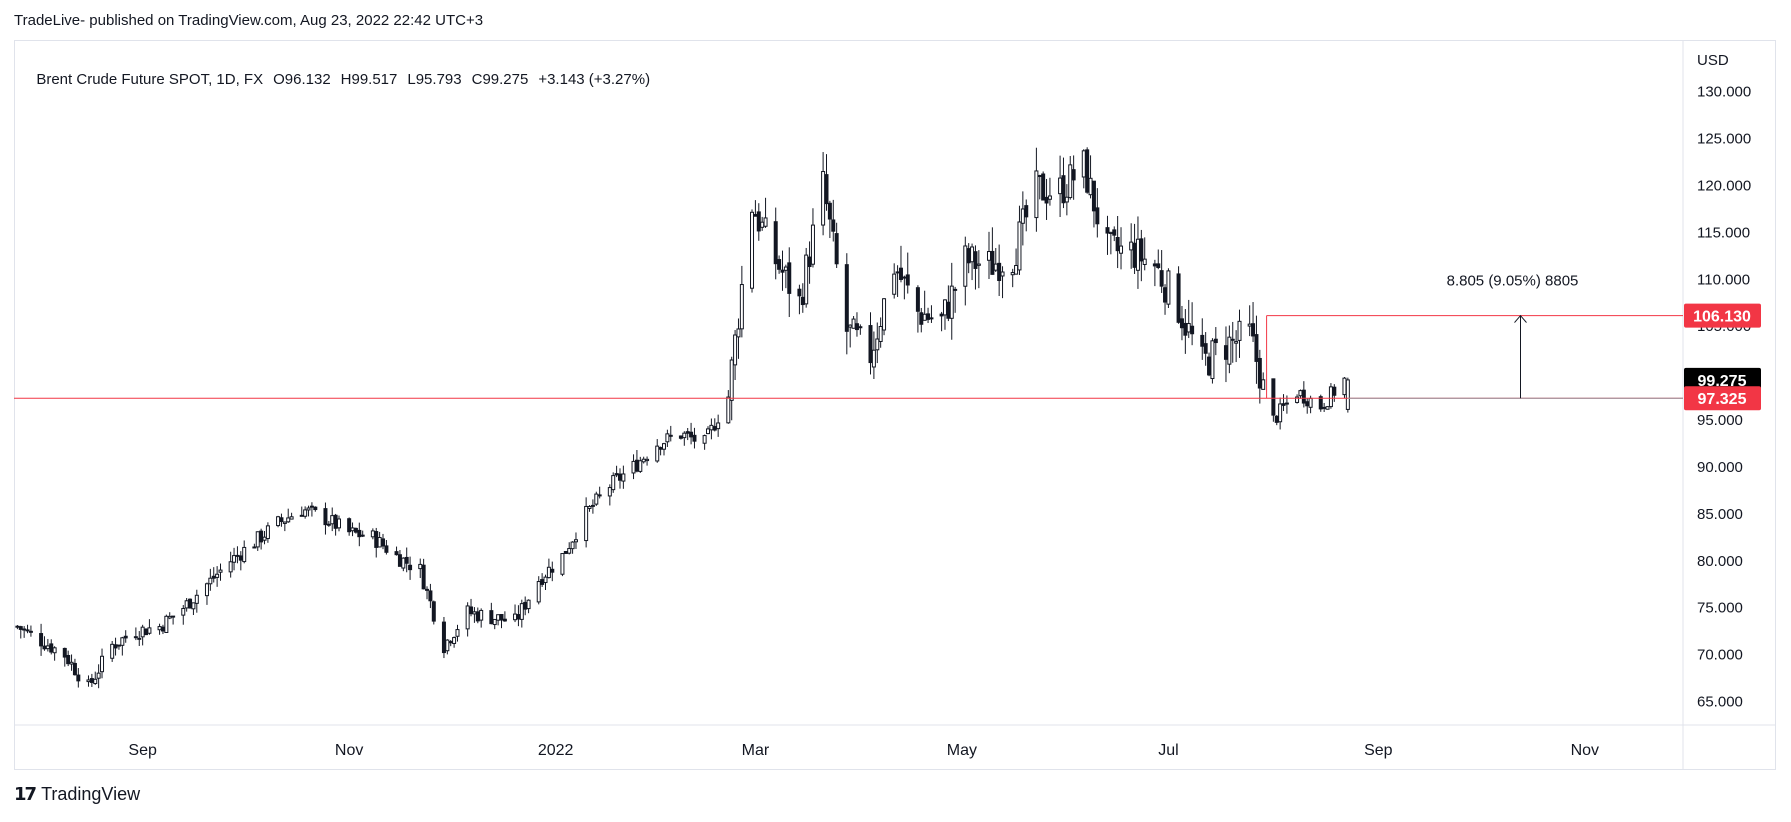 This screenshot has width=1791, height=822. I want to click on legend-high: H99.517, so click(369, 79).